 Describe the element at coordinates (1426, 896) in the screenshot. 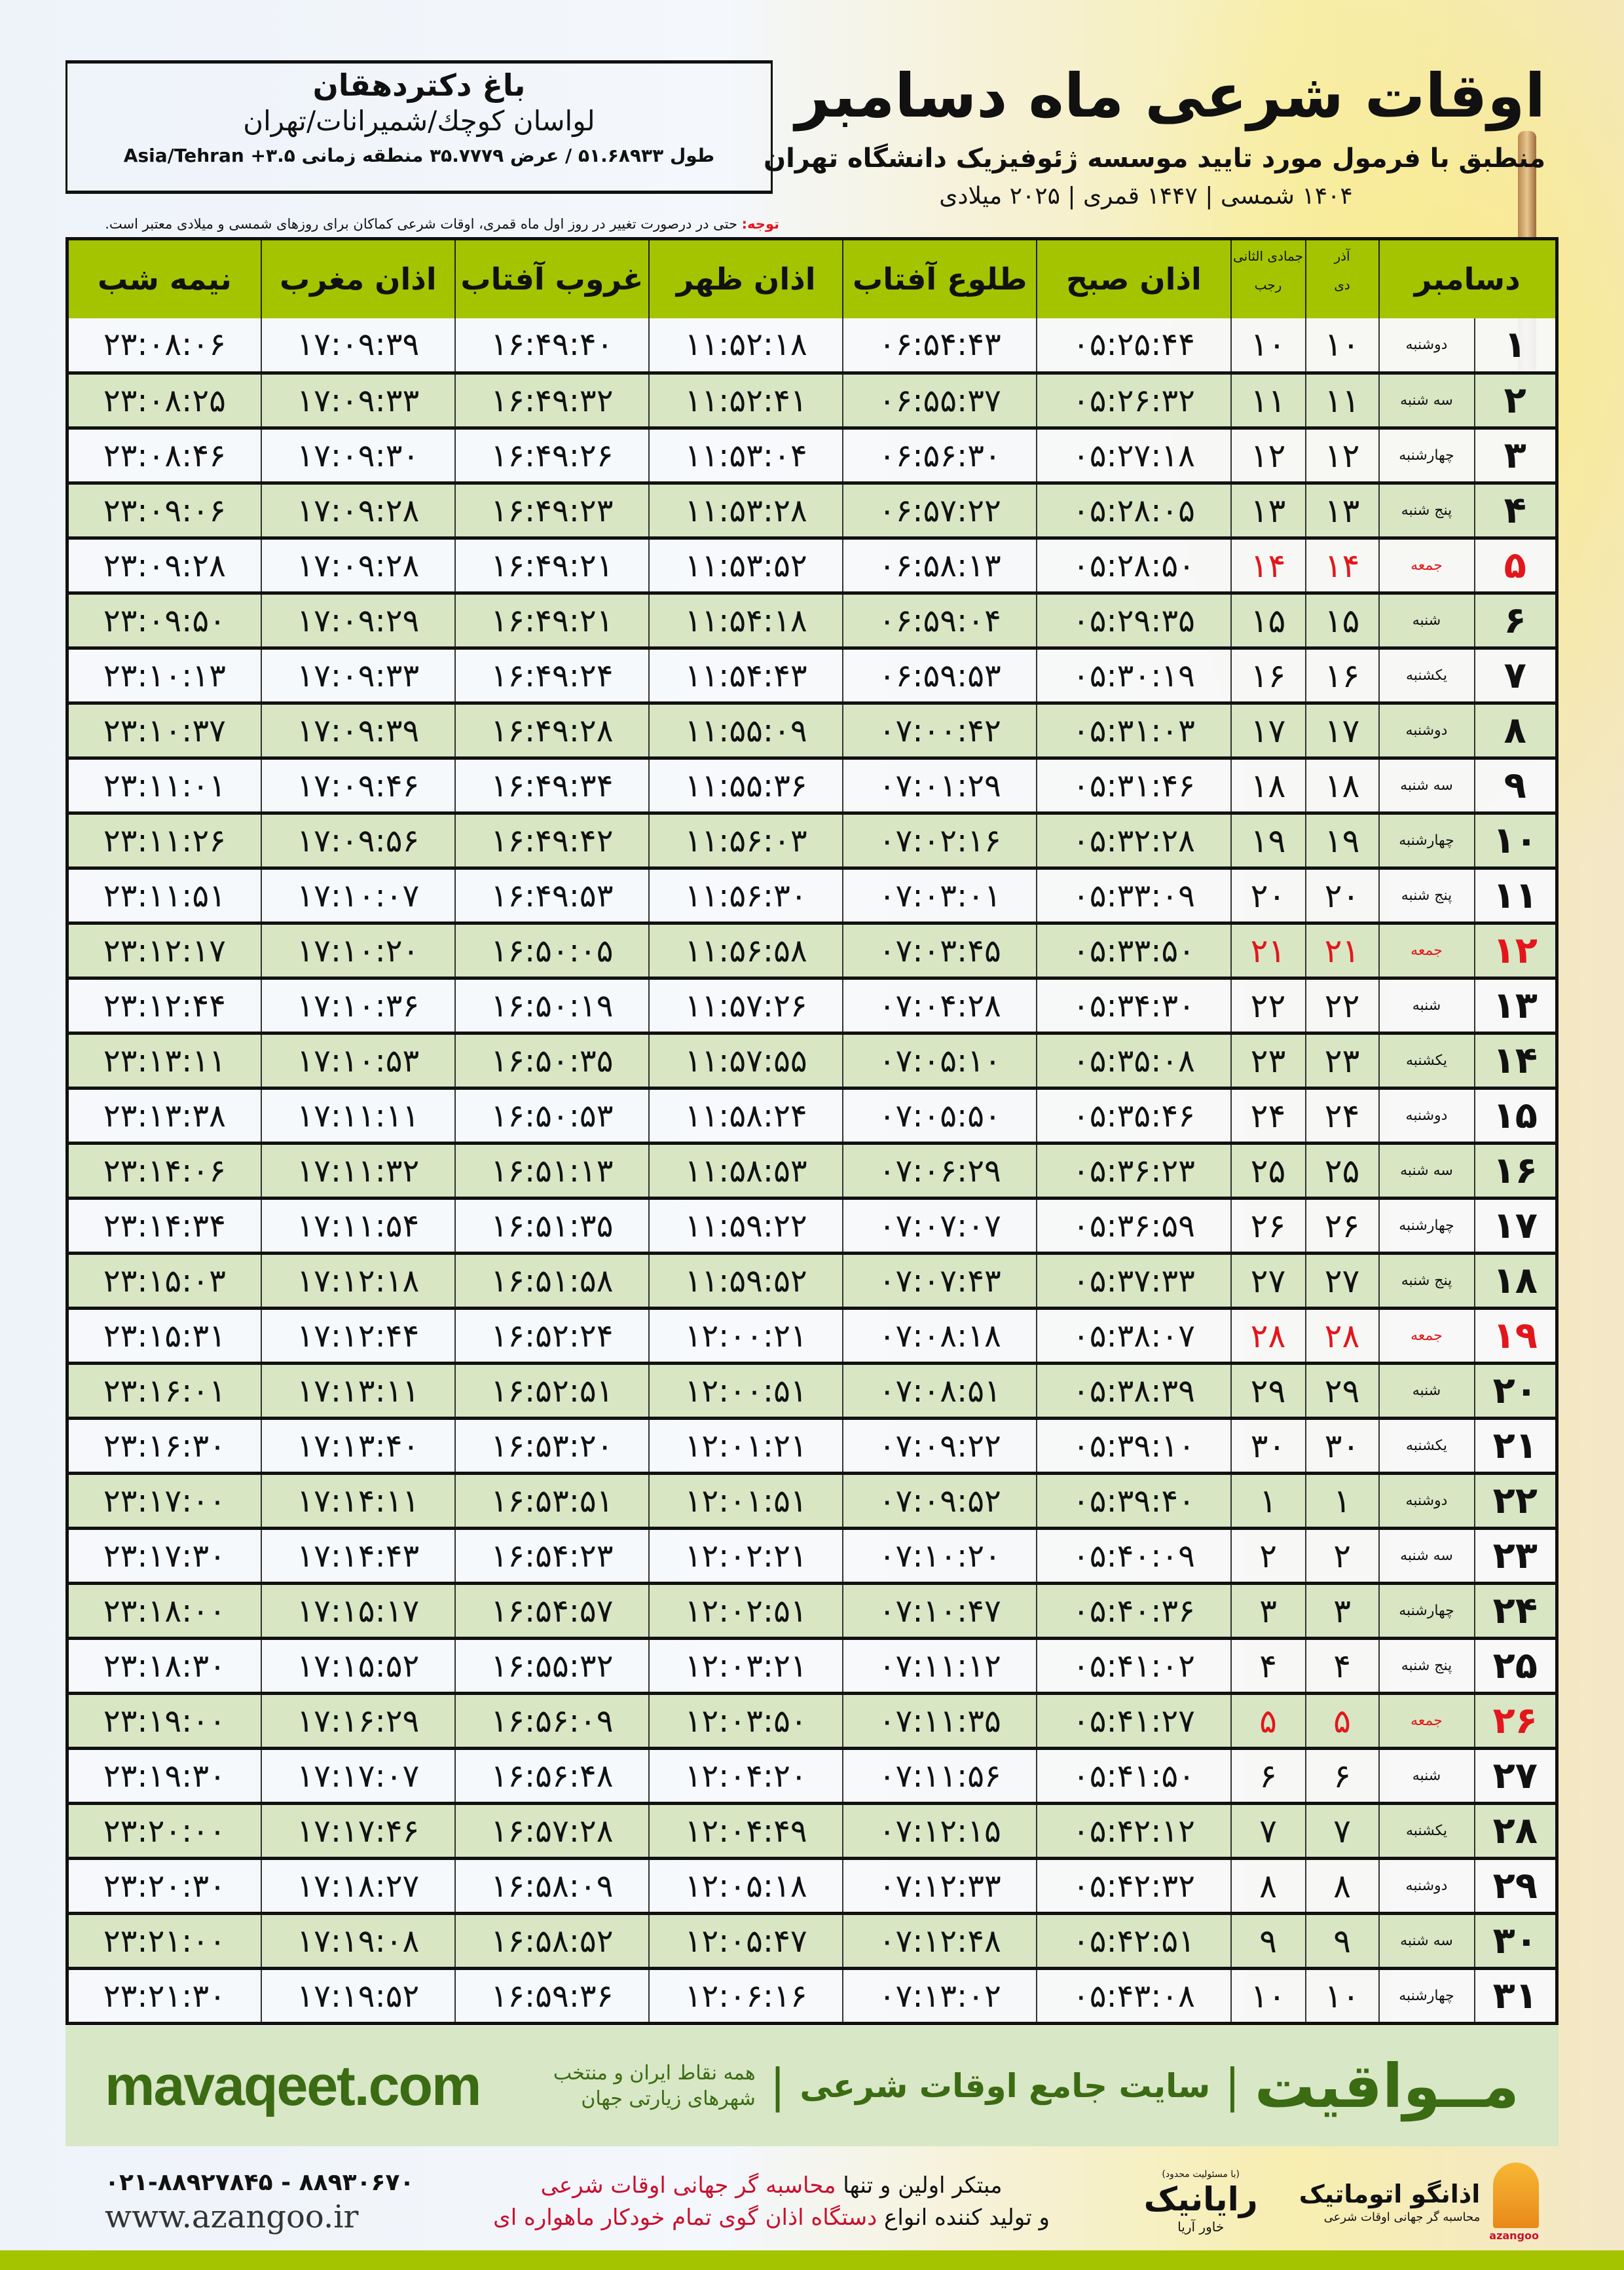

I see `cell-weekday: پنج شنبه` at that location.